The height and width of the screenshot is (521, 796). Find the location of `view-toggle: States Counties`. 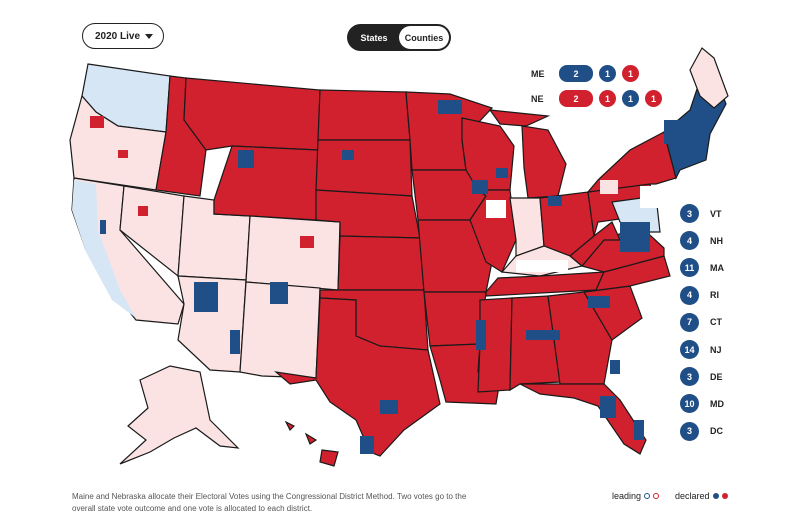

view-toggle: States Counties is located at coordinates (399, 37).